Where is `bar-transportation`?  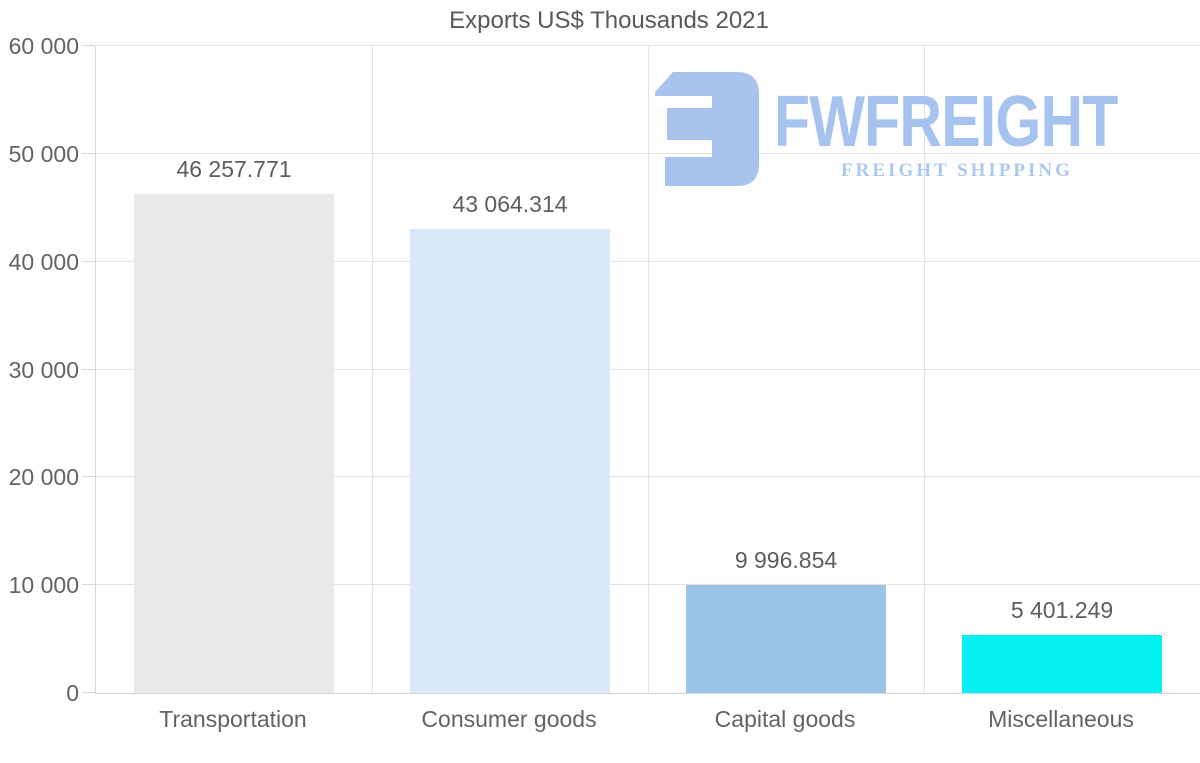
bar-transportation is located at coordinates (234, 443).